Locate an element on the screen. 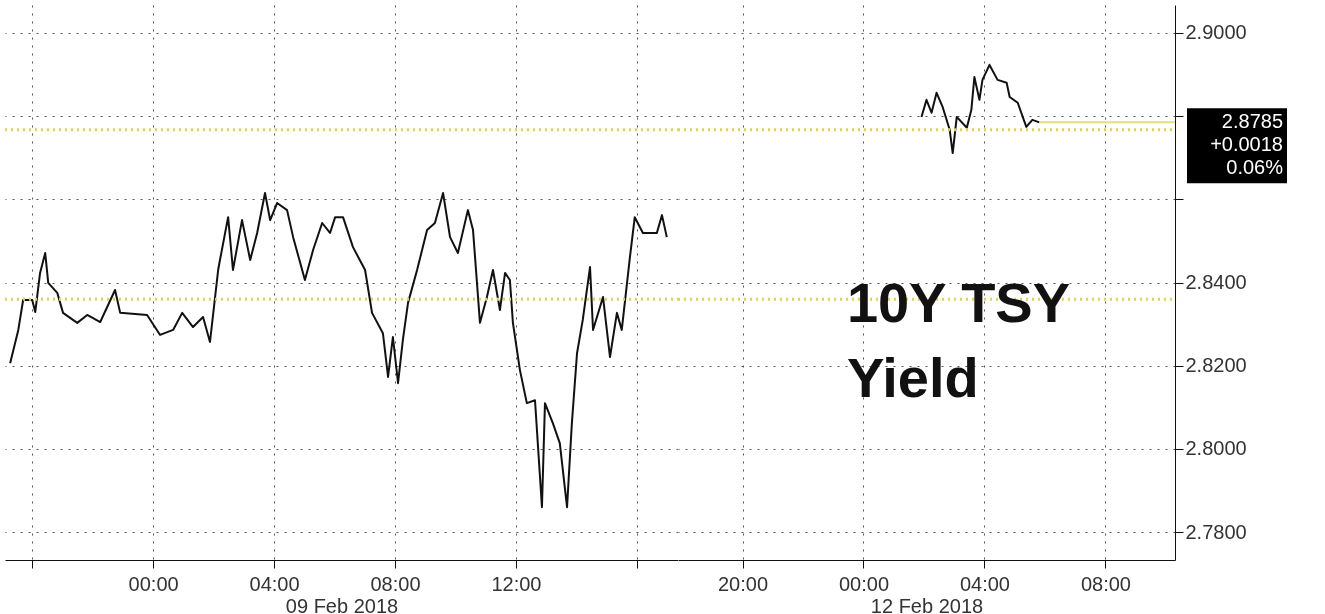 Image resolution: width=1325 pixels, height=614 pixels. x-axis-title: 12 Feb 2018 is located at coordinates (927, 604).